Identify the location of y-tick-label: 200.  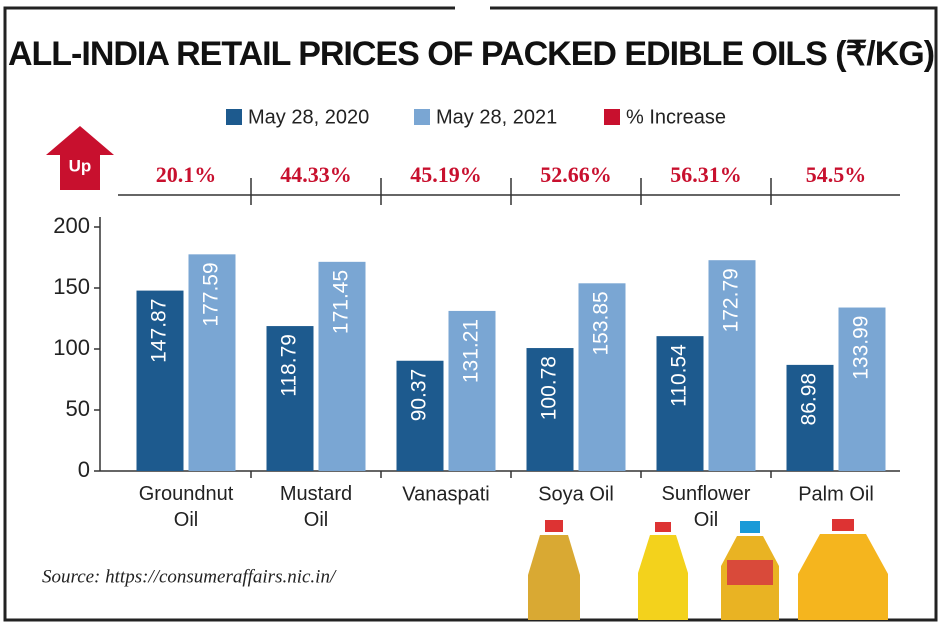
(71, 225).